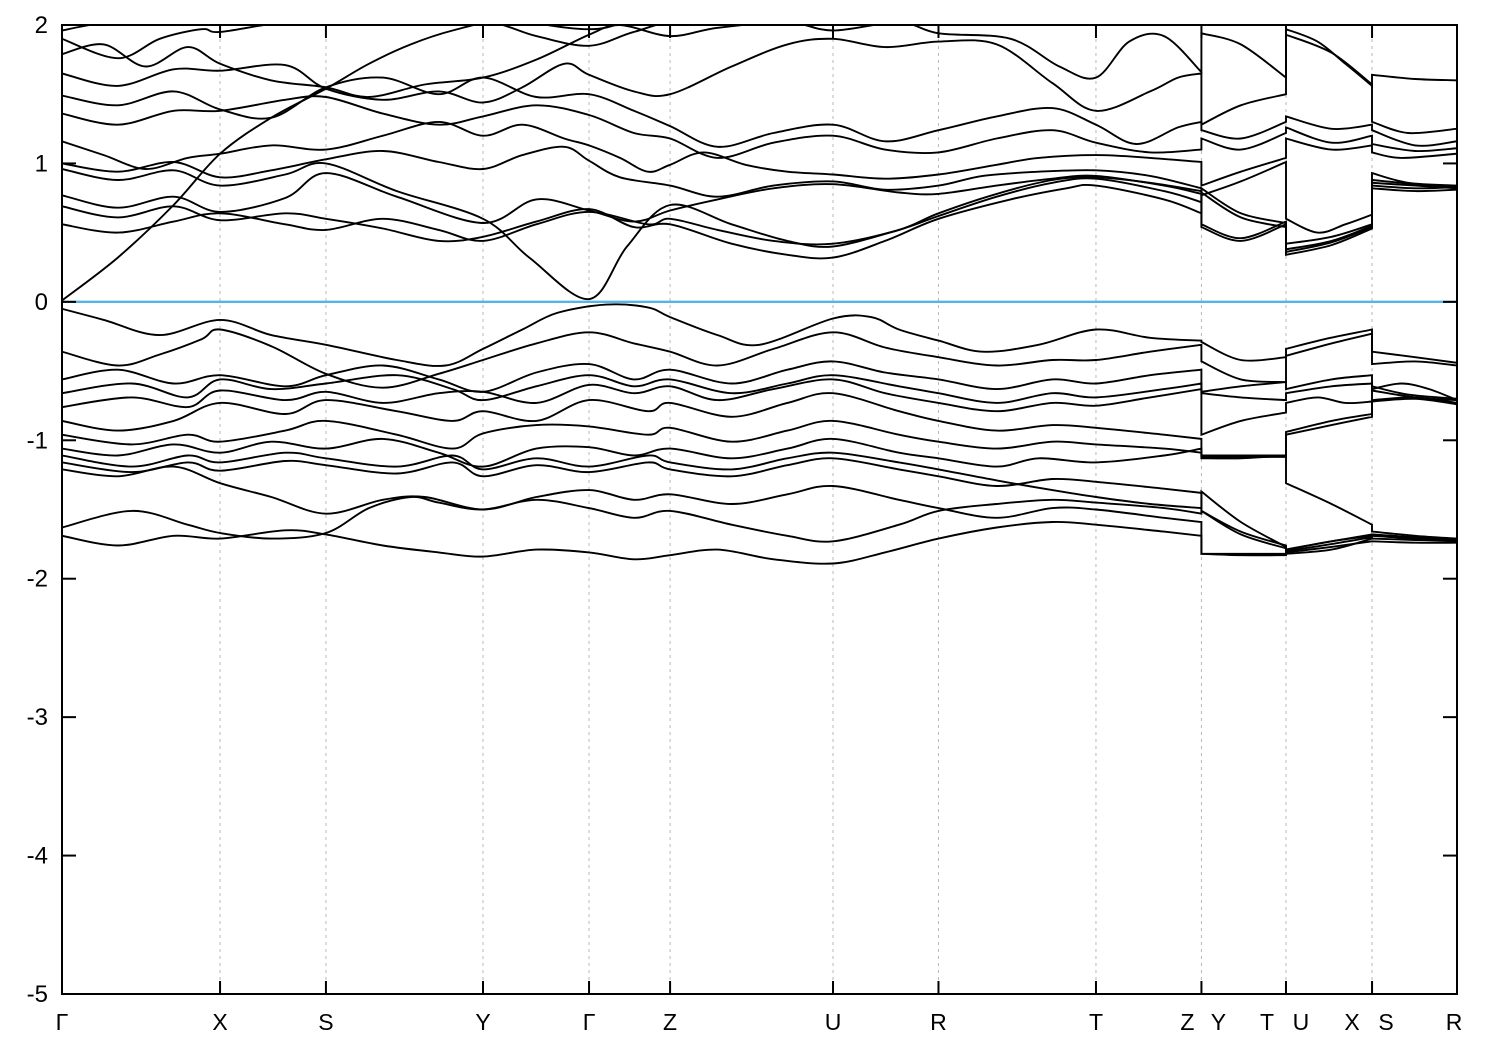 The height and width of the screenshot is (1050, 1500). I want to click on y-tick-label: -1, so click(37, 440).